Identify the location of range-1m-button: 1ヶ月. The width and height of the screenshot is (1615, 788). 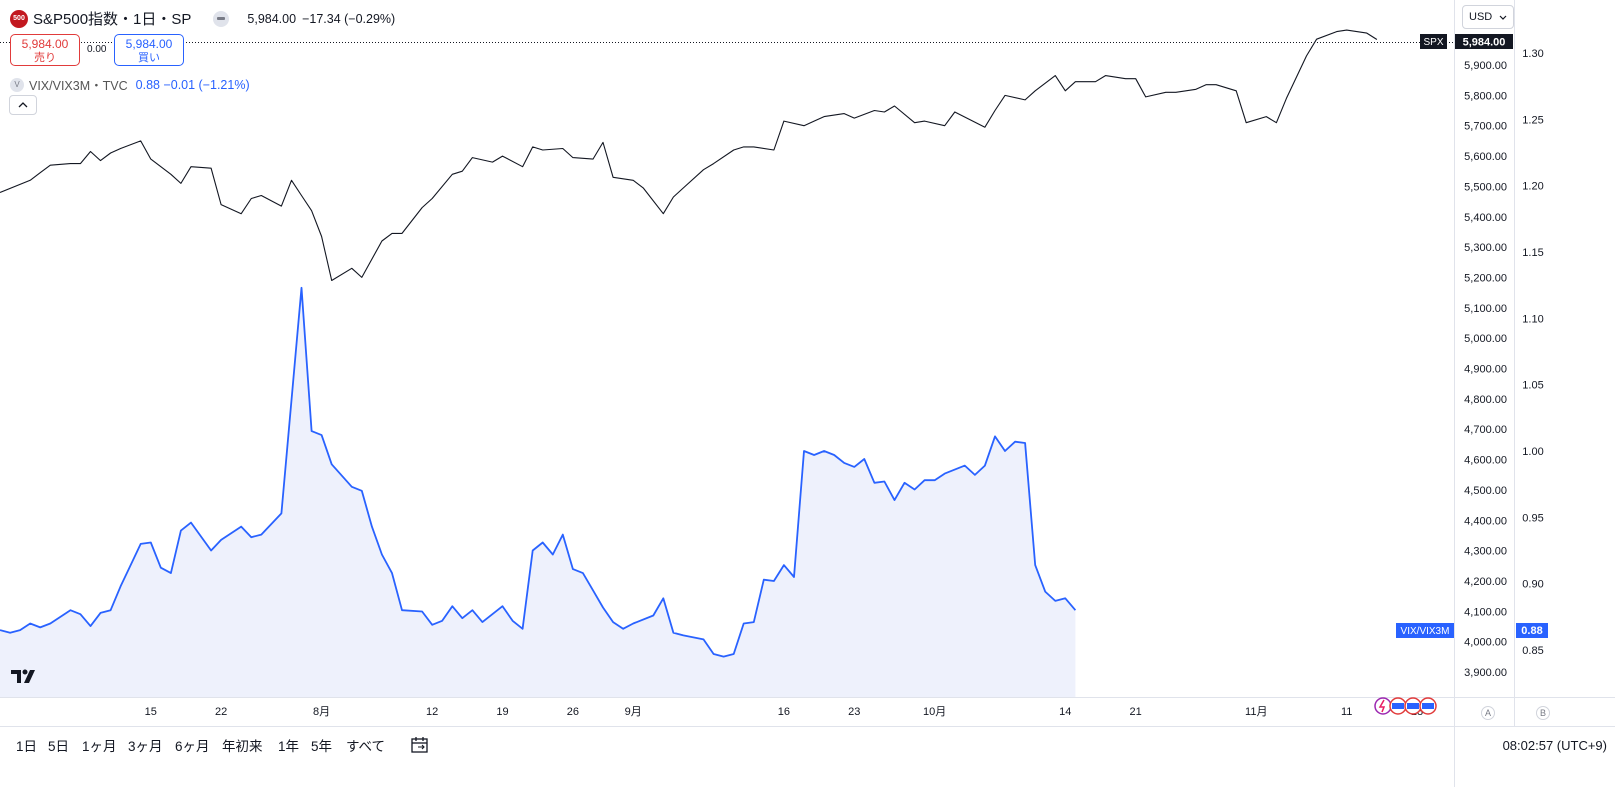
(99, 746).